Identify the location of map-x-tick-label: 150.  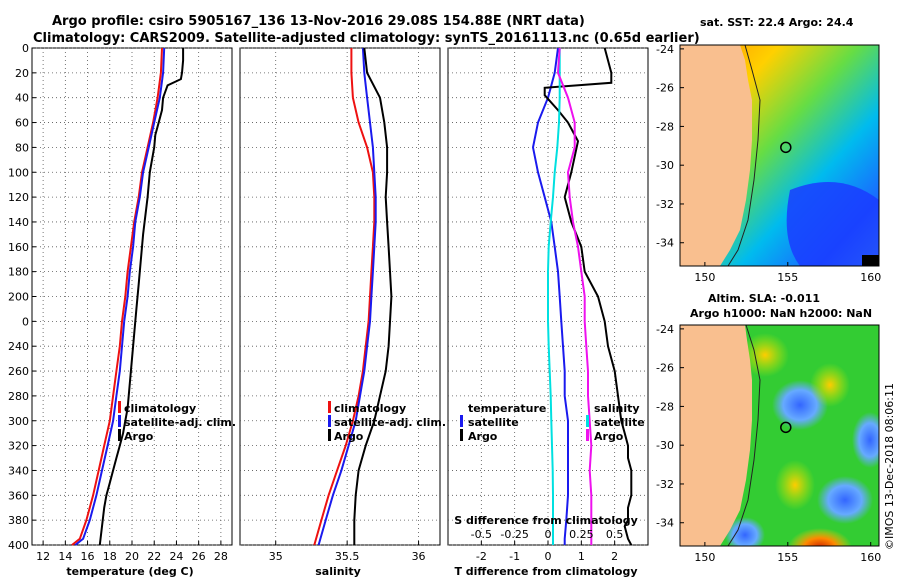
(704, 277).